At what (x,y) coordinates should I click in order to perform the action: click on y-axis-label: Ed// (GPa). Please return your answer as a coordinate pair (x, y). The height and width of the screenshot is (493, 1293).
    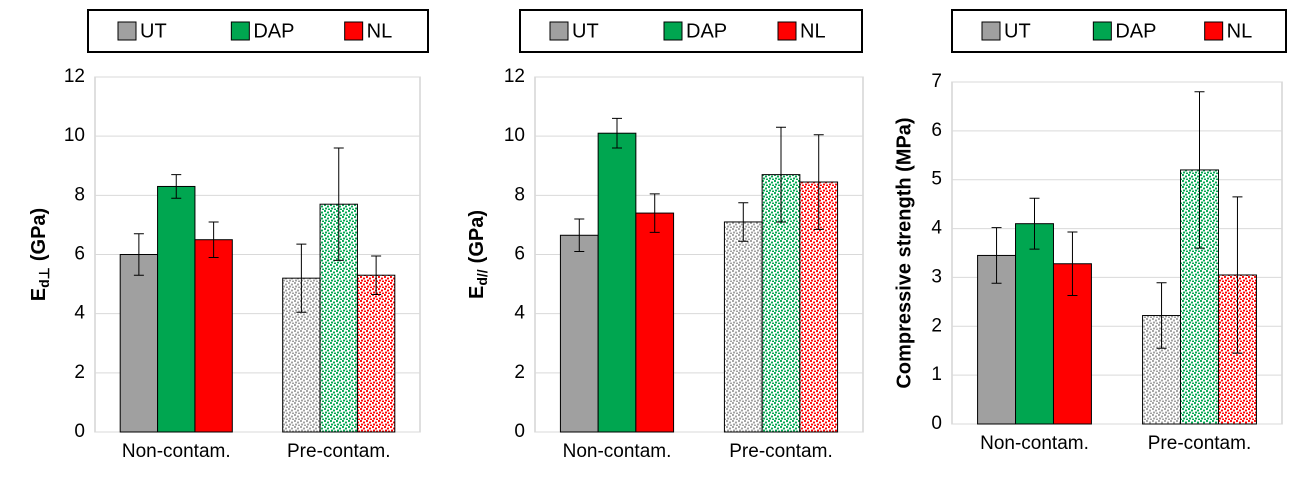
    Looking at the image, I should click on (477, 254).